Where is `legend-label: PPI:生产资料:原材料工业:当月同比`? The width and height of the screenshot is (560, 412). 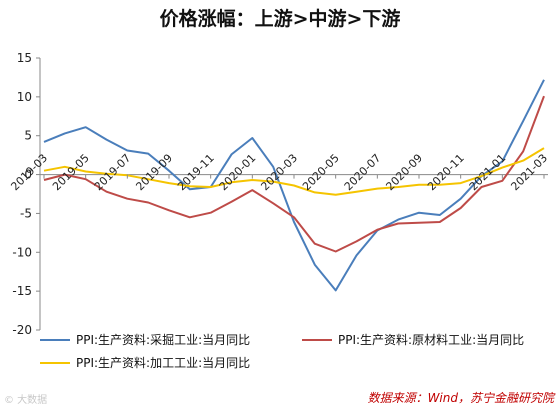
legend-label: PPI:生产资料:原材料工业:当月同比 is located at coordinates (431, 340).